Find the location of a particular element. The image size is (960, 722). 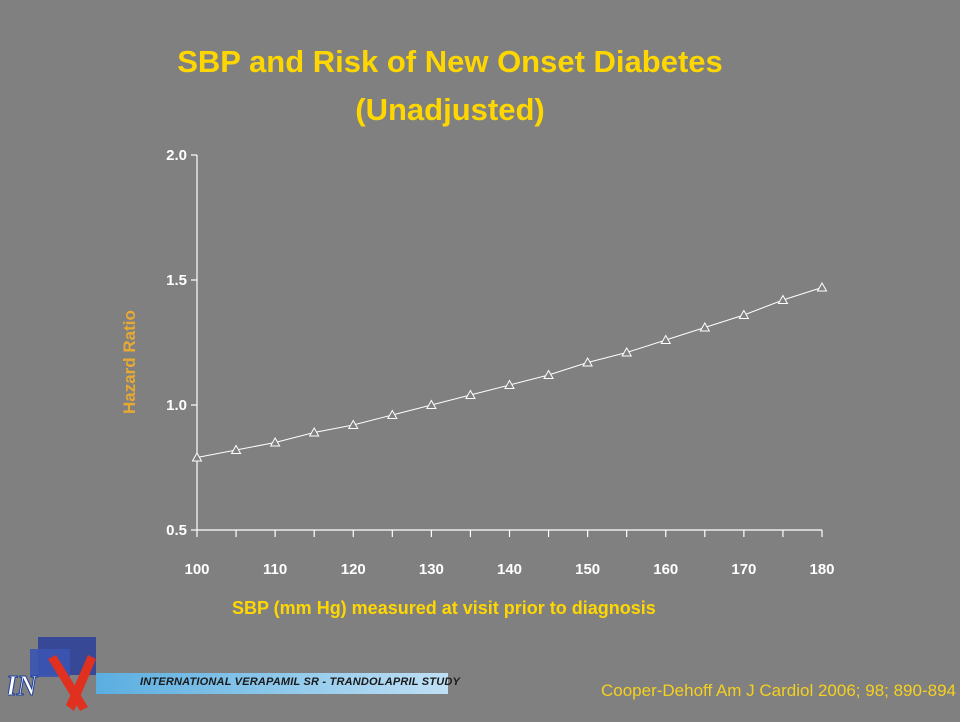

x-tick-label: 130 is located at coordinates (431, 569).